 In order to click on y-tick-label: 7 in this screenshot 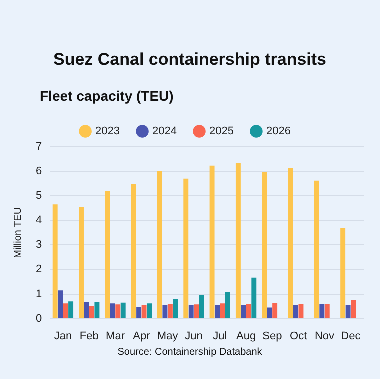, I will do `click(39, 147)`.